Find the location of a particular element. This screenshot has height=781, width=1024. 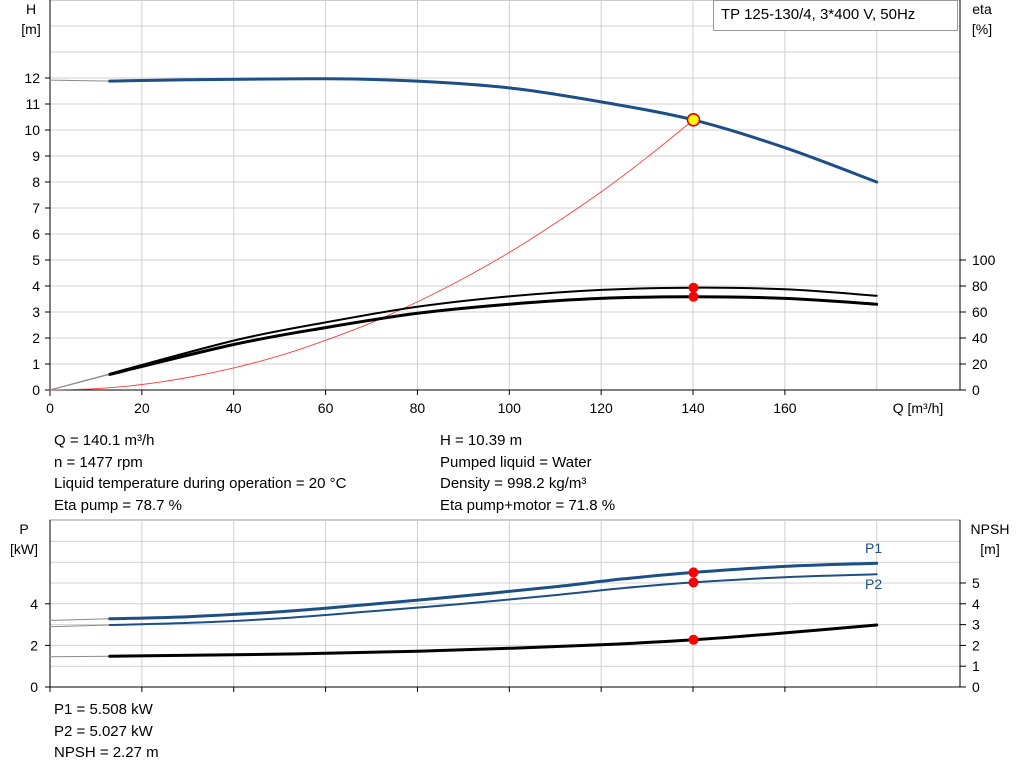

npsh-value: NPSH = 2.27 m is located at coordinates (106, 752).